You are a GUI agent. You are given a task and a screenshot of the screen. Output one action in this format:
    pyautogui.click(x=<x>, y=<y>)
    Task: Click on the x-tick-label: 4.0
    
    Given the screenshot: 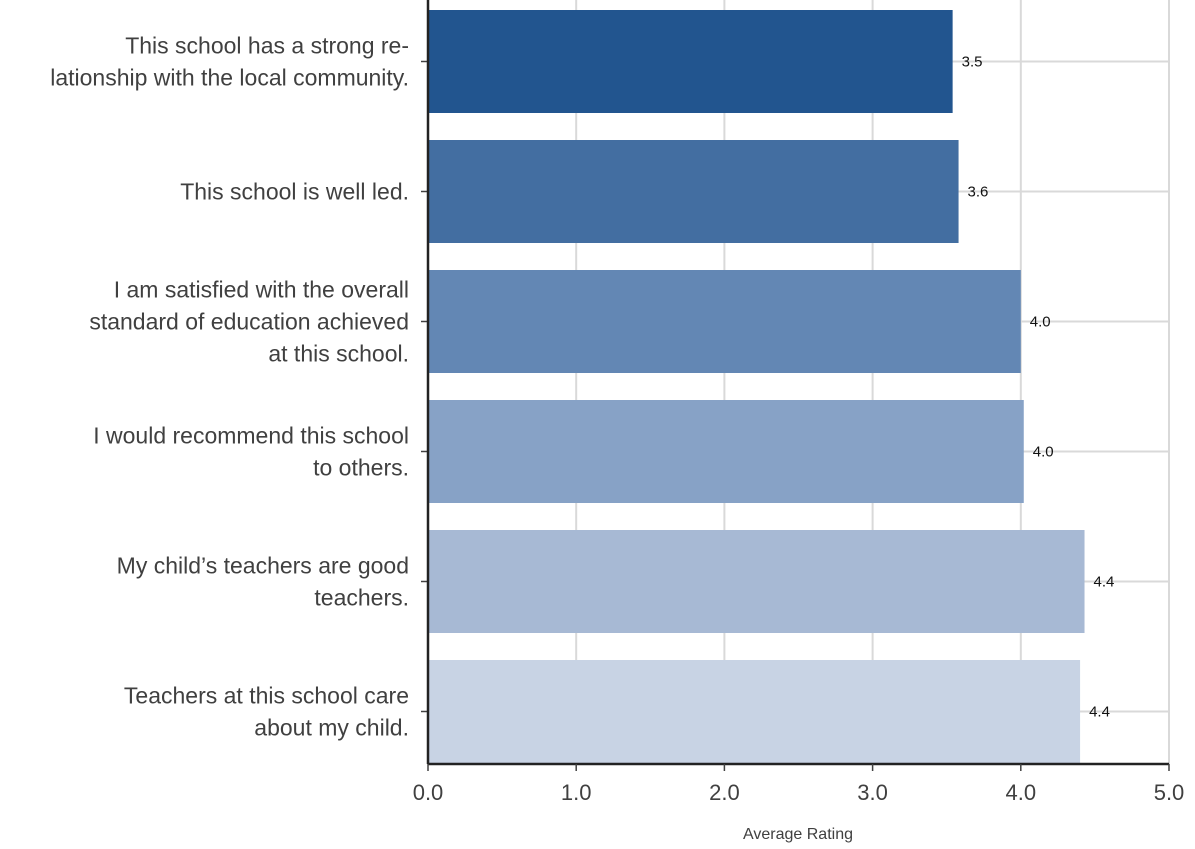 What is the action you would take?
    pyautogui.click(x=1021, y=792)
    